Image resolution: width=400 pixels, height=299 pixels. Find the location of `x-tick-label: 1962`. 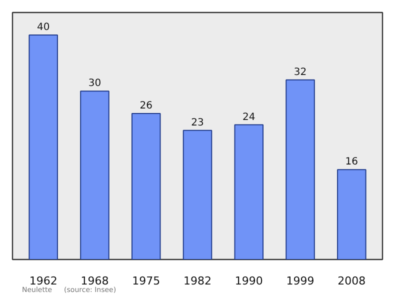

x-tick-label: 1962 is located at coordinates (43, 281).